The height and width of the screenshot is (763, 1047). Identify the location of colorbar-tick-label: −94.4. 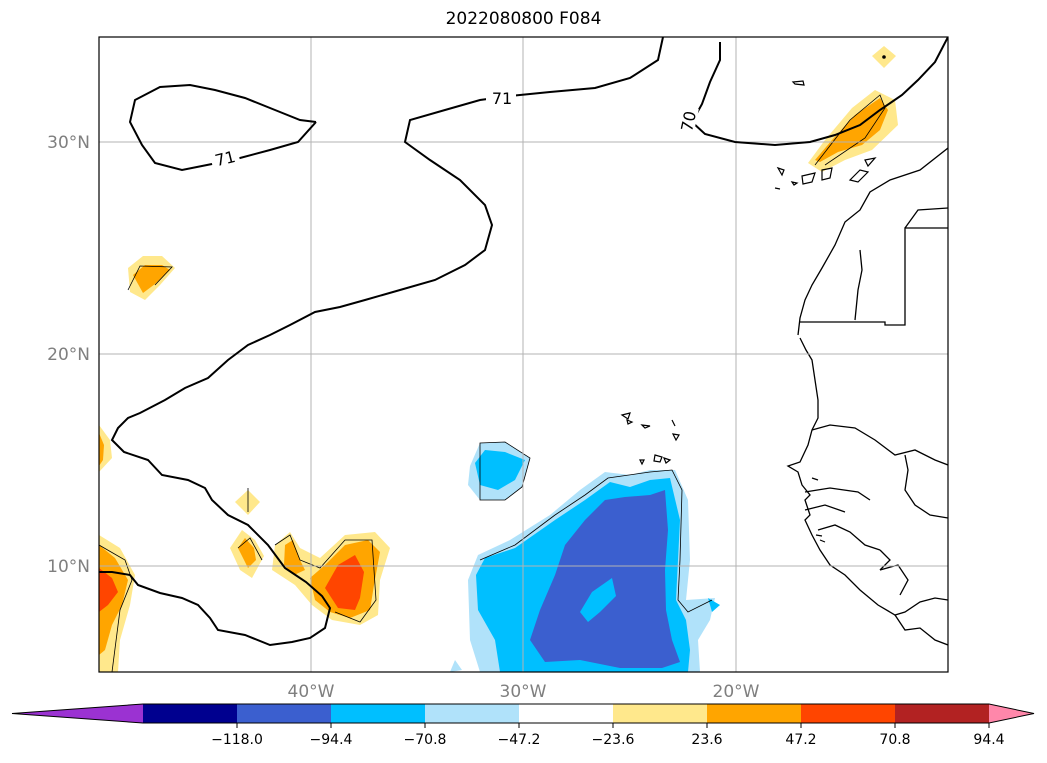
(331, 740).